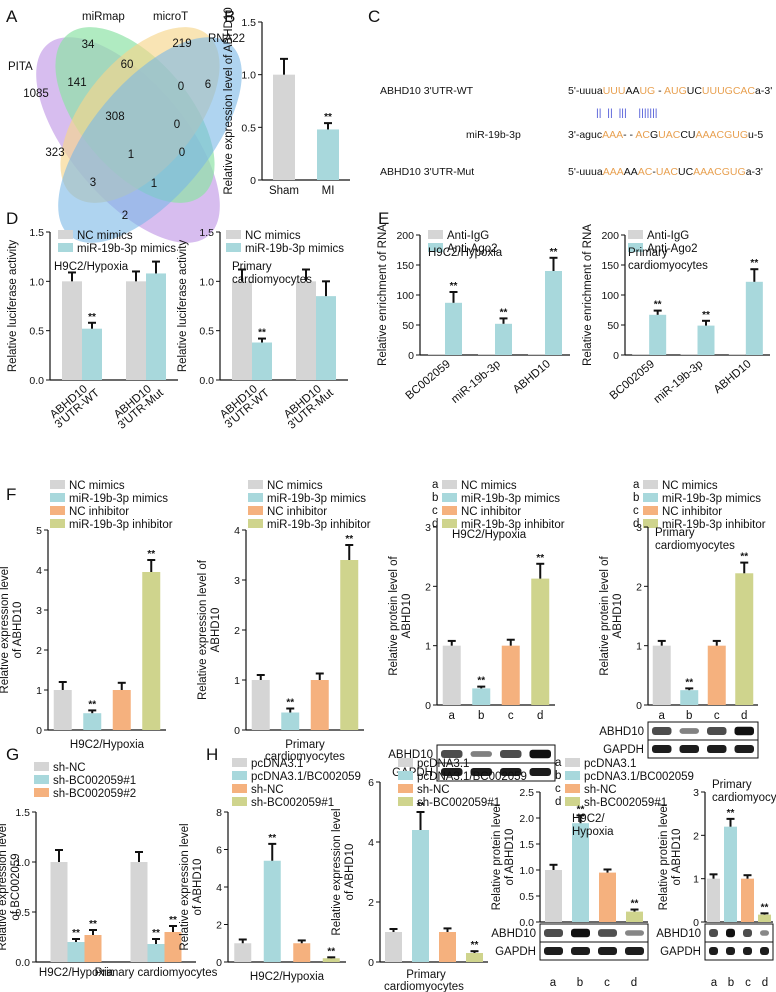  What do you see at coordinates (93, 948) in the screenshot?
I see `bar-G` at bounding box center [93, 948].